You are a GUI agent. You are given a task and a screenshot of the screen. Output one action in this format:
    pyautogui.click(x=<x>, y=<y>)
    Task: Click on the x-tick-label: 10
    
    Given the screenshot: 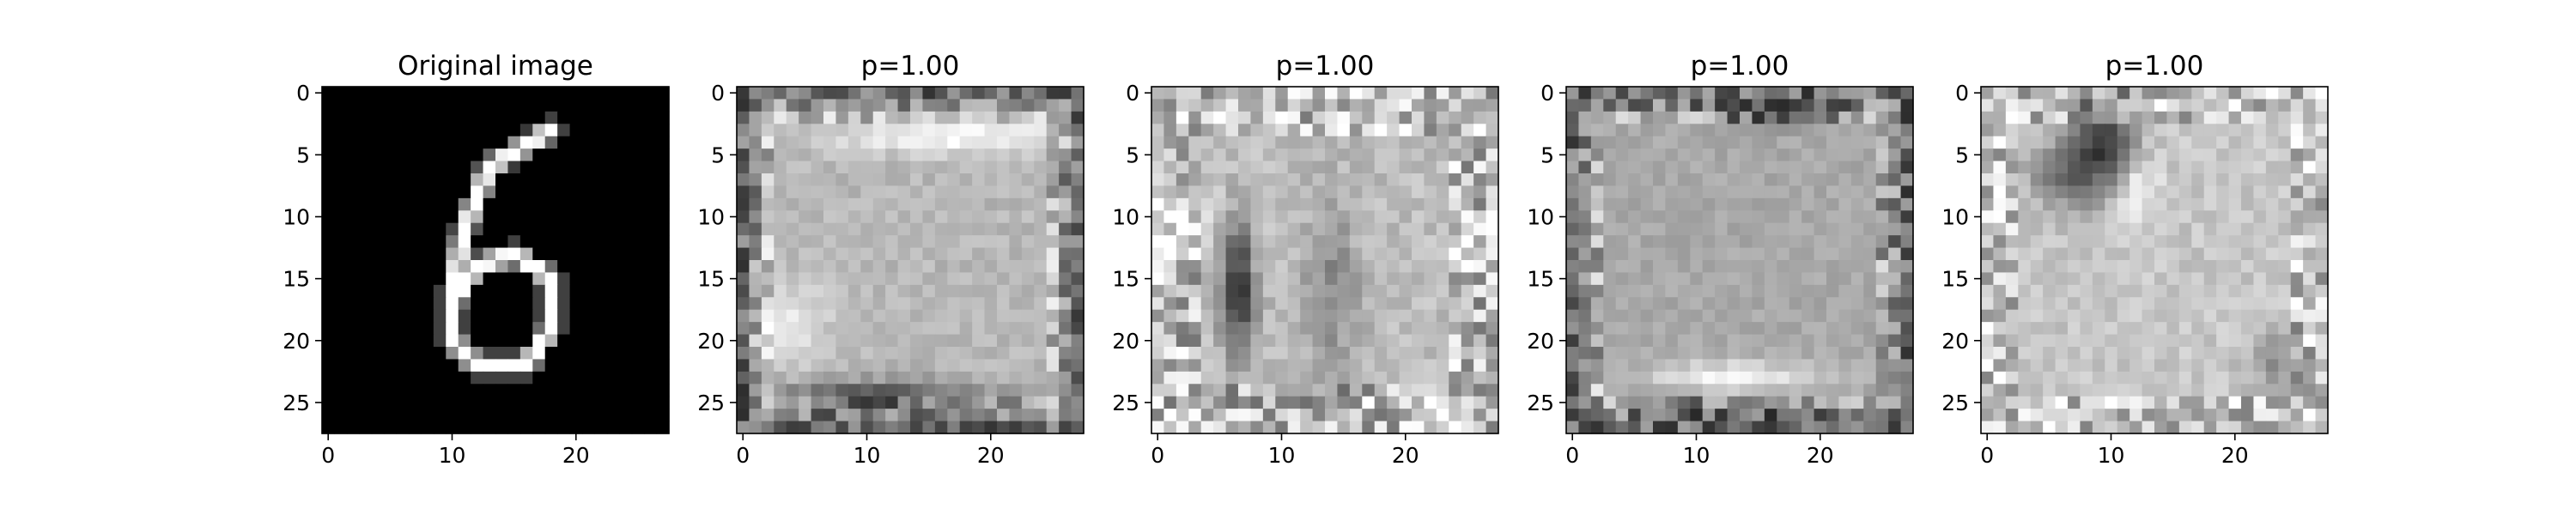 What is the action you would take?
    pyautogui.click(x=452, y=455)
    